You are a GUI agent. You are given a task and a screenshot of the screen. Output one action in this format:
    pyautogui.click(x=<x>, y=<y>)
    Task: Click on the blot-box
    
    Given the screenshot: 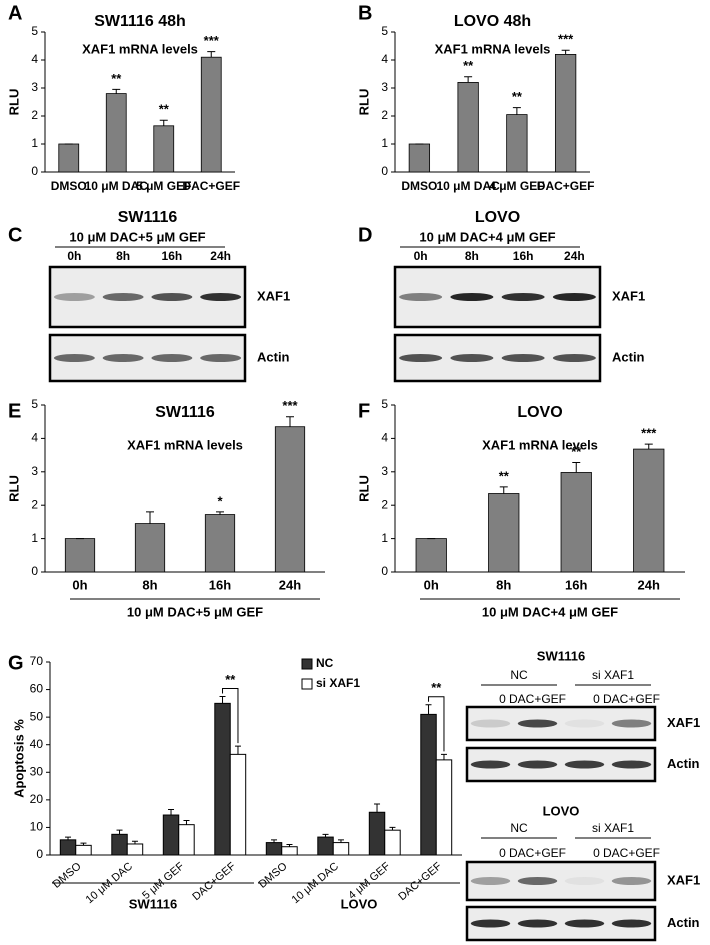 What is the action you would take?
    pyautogui.click(x=561, y=881)
    